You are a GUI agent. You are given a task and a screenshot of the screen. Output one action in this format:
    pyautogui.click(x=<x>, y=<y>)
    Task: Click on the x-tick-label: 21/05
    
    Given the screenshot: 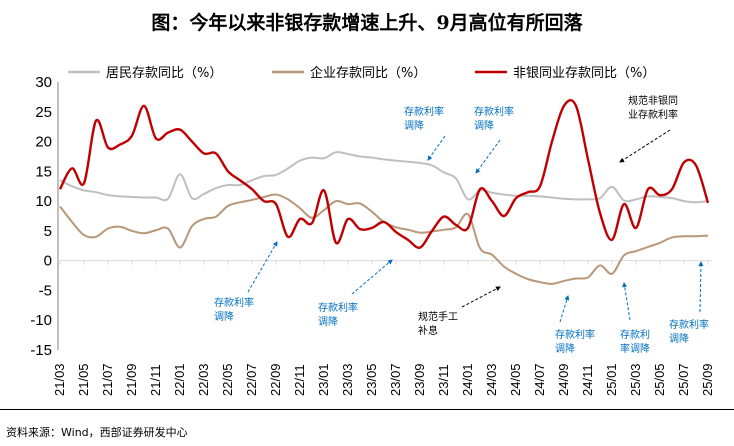 What is the action you would take?
    pyautogui.click(x=83, y=379)
    